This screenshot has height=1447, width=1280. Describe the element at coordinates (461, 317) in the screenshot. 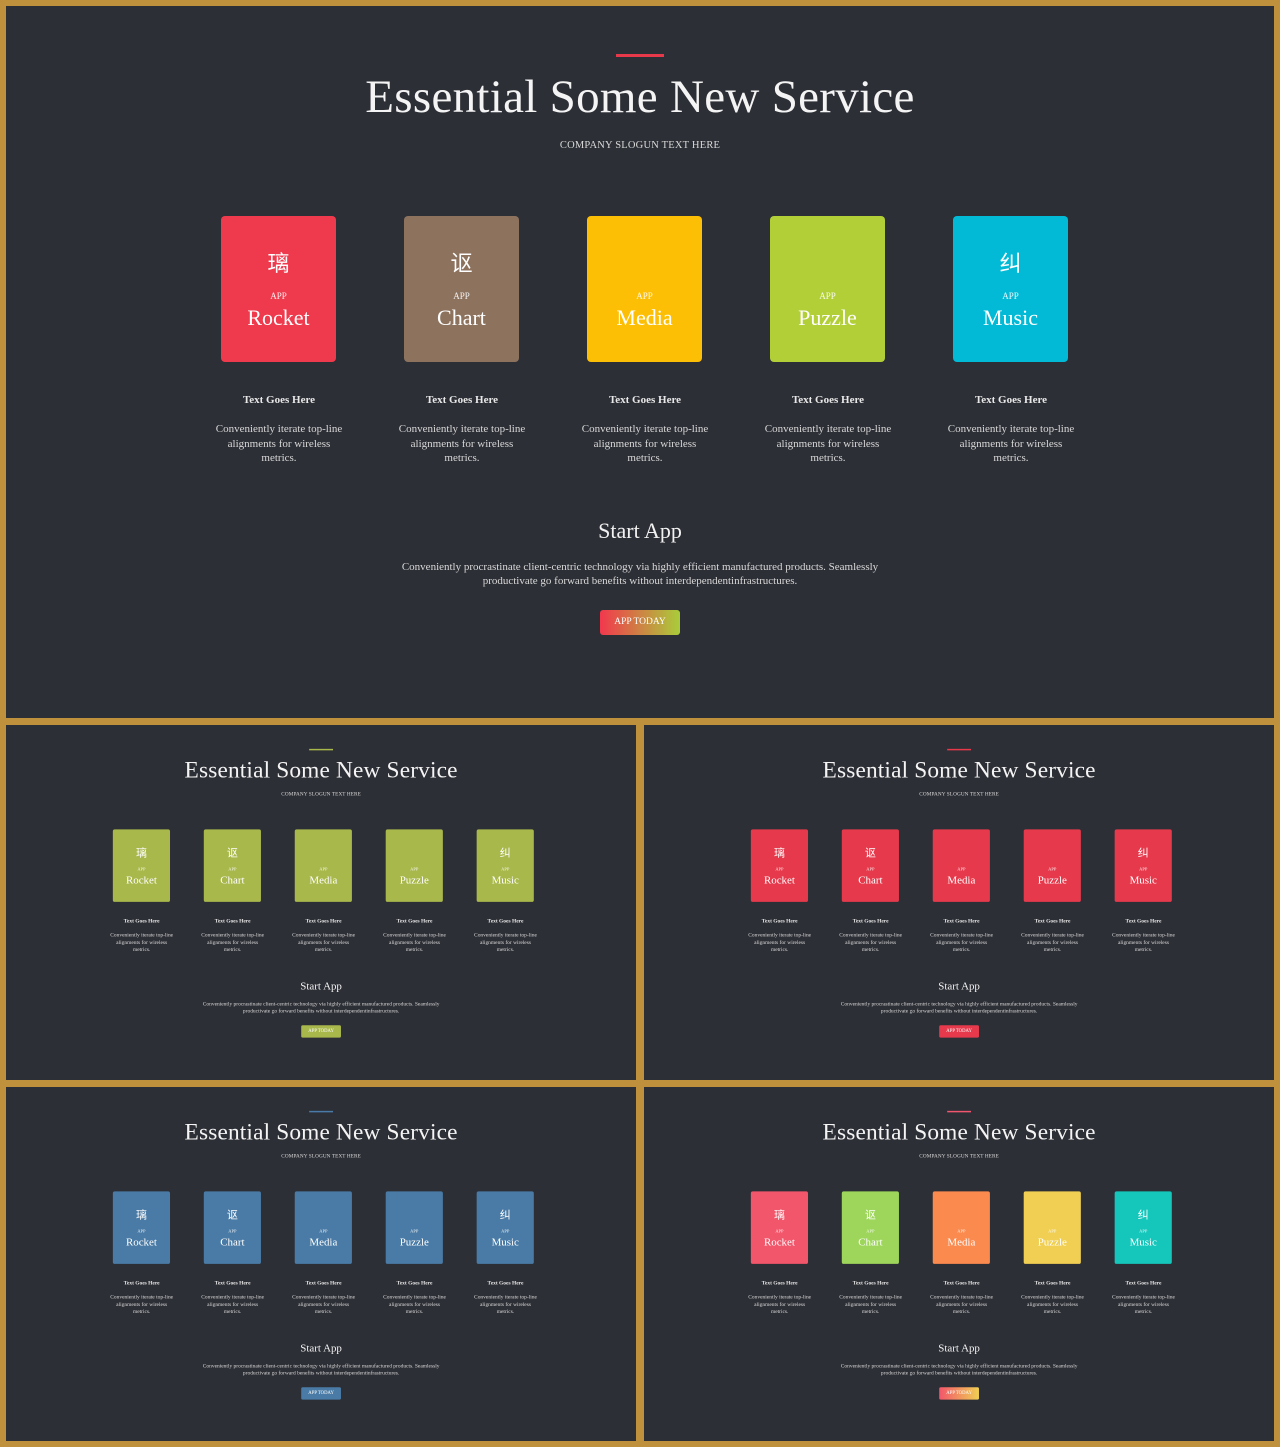

I see `app-name: Chart` at that location.